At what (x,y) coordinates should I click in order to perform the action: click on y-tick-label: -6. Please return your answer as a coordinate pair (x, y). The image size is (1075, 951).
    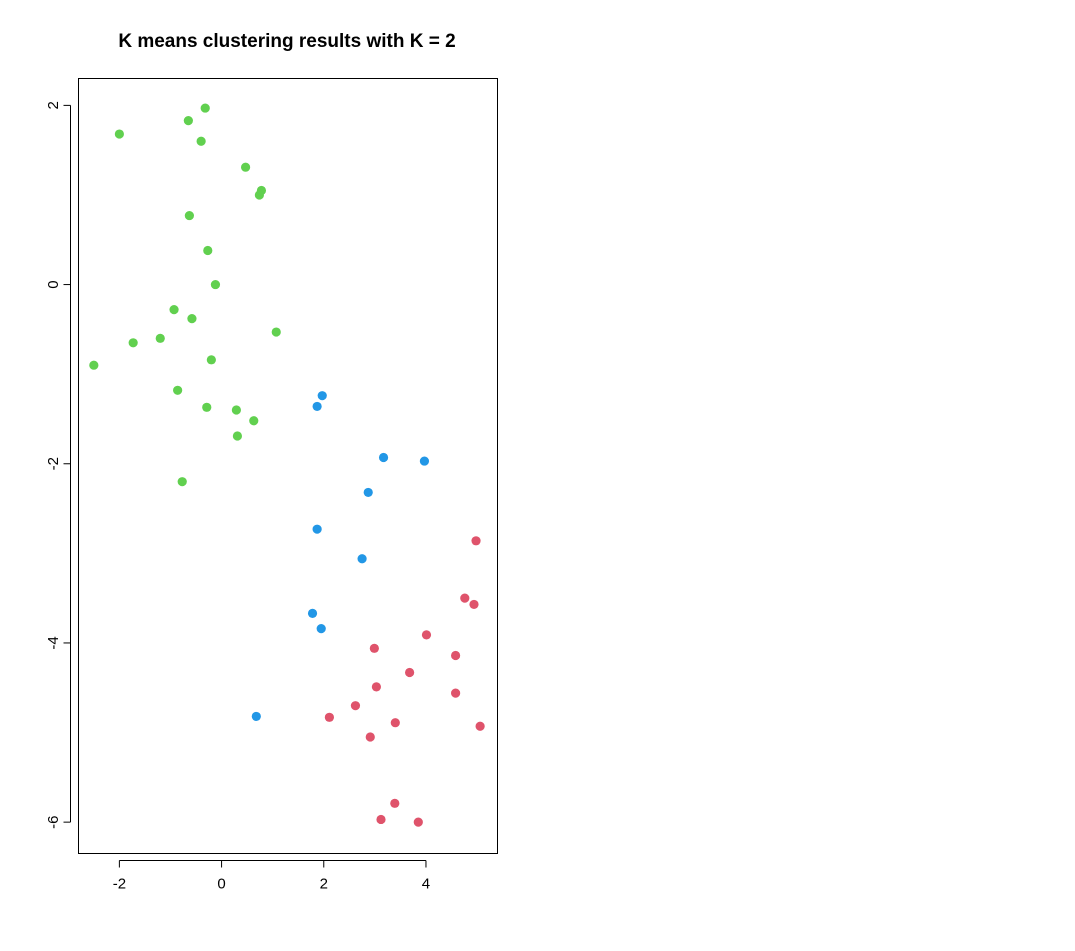
    Looking at the image, I should click on (53, 821).